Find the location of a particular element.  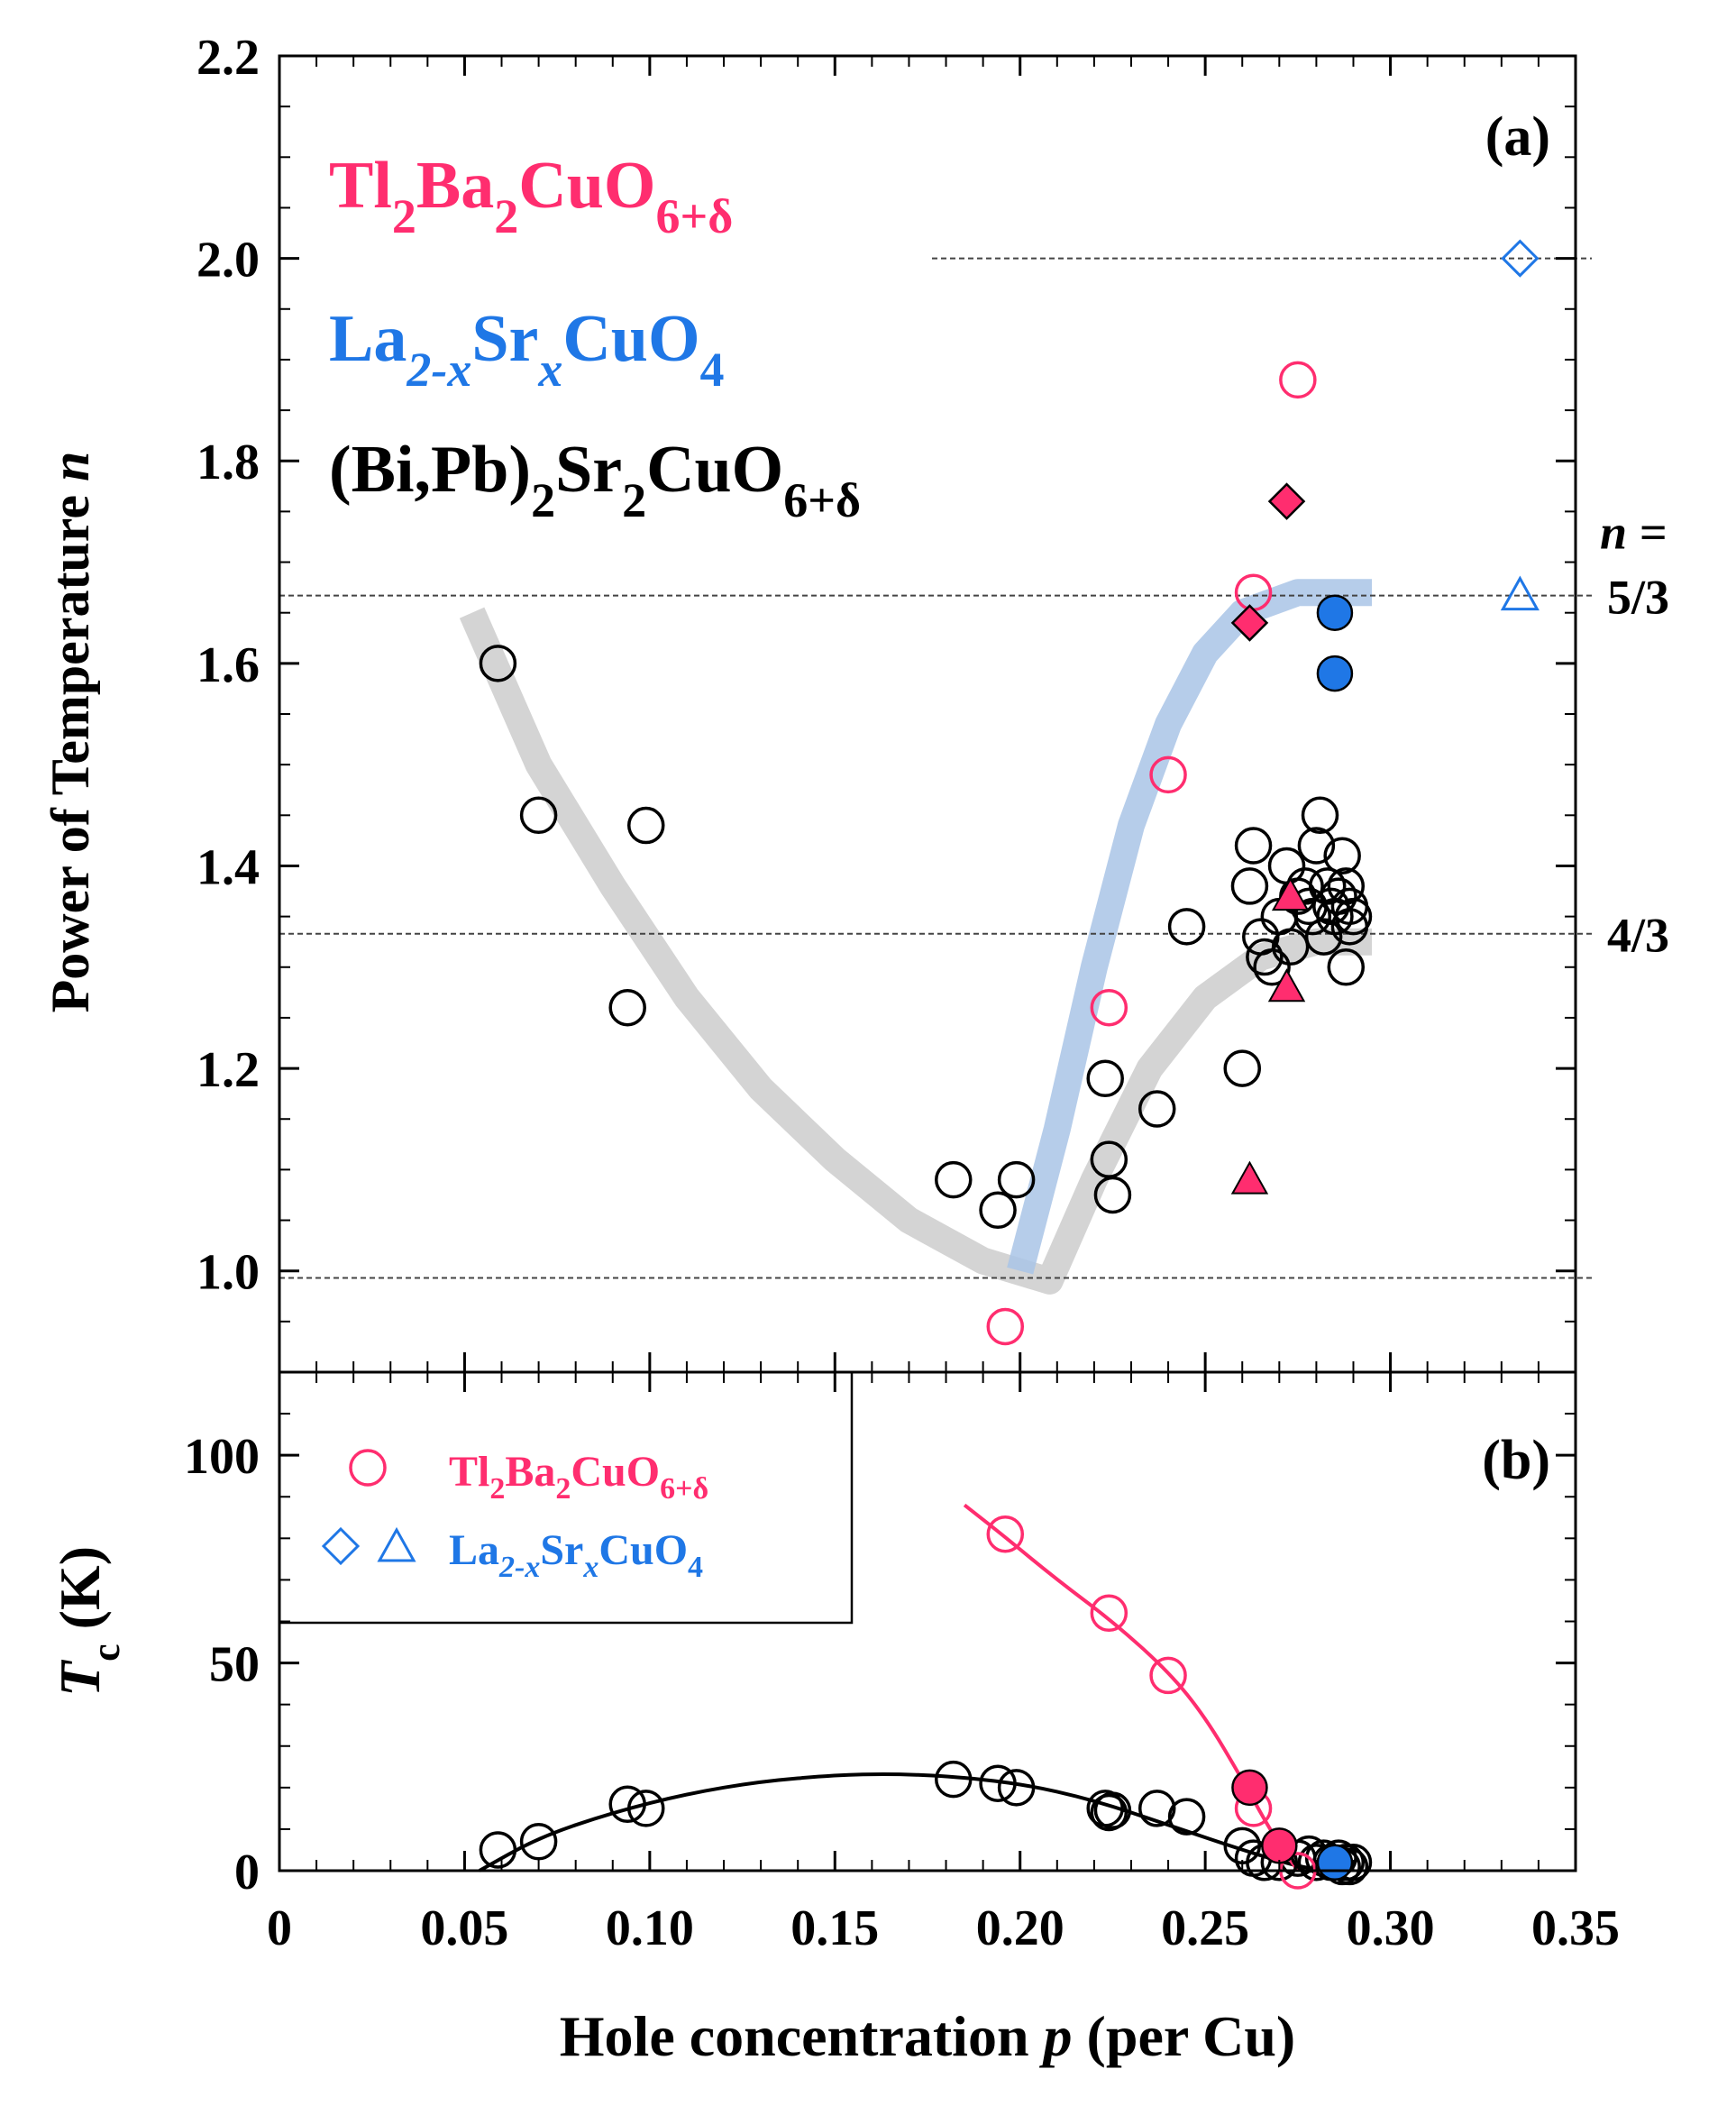

ytick-label-b: 100 is located at coordinates (222, 1457).